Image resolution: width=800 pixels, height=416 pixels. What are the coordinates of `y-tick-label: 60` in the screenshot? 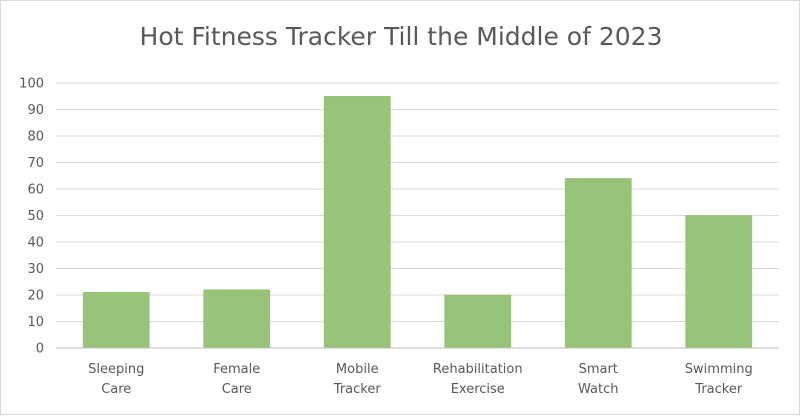 It's located at (35, 190).